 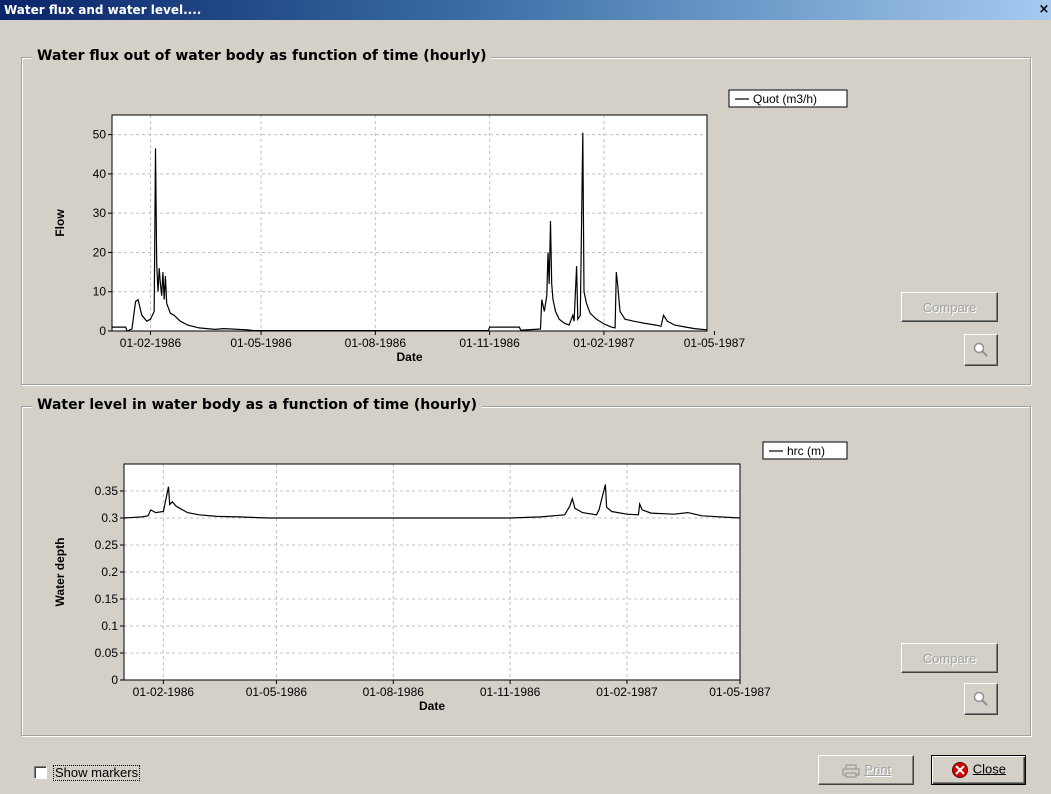 I want to click on zoom-button-flux, so click(x=981, y=350).